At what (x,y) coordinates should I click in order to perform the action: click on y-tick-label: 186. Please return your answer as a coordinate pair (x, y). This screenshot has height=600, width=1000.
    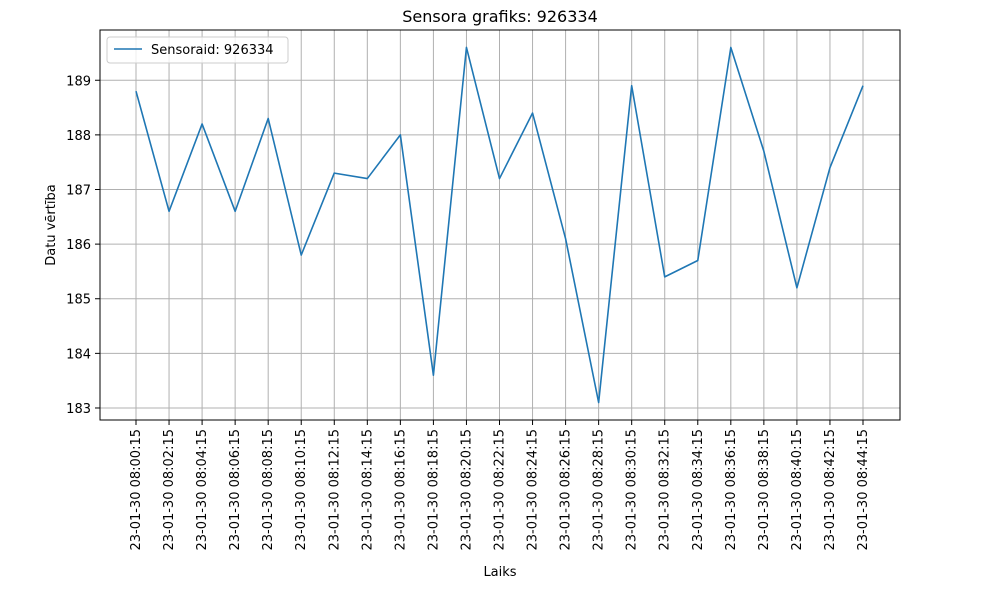
    Looking at the image, I should click on (78, 245).